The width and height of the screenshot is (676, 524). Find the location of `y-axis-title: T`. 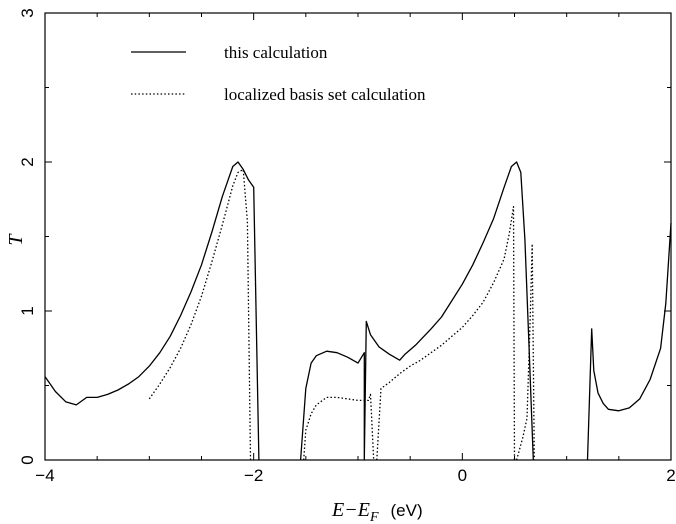

y-axis-title: T is located at coordinates (16, 239).